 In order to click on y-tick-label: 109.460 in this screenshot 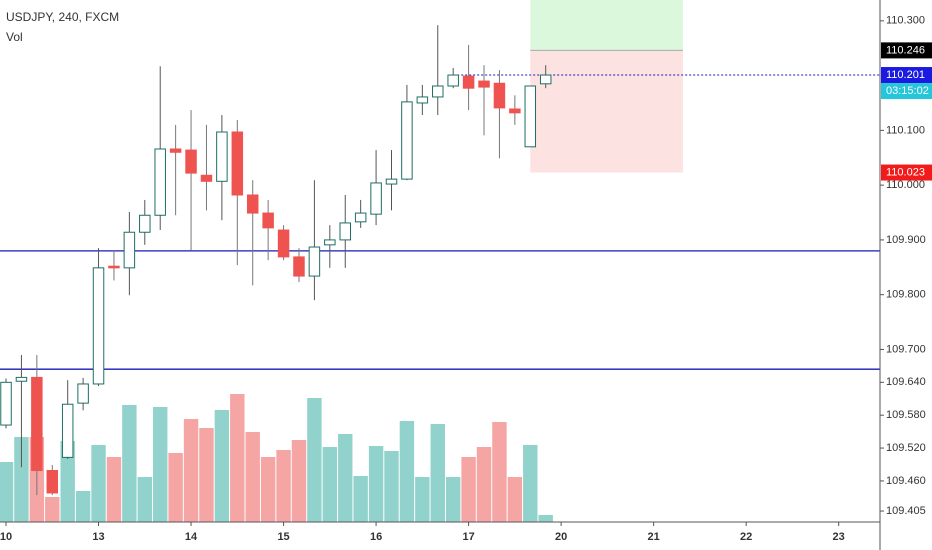, I will do `click(906, 481)`.